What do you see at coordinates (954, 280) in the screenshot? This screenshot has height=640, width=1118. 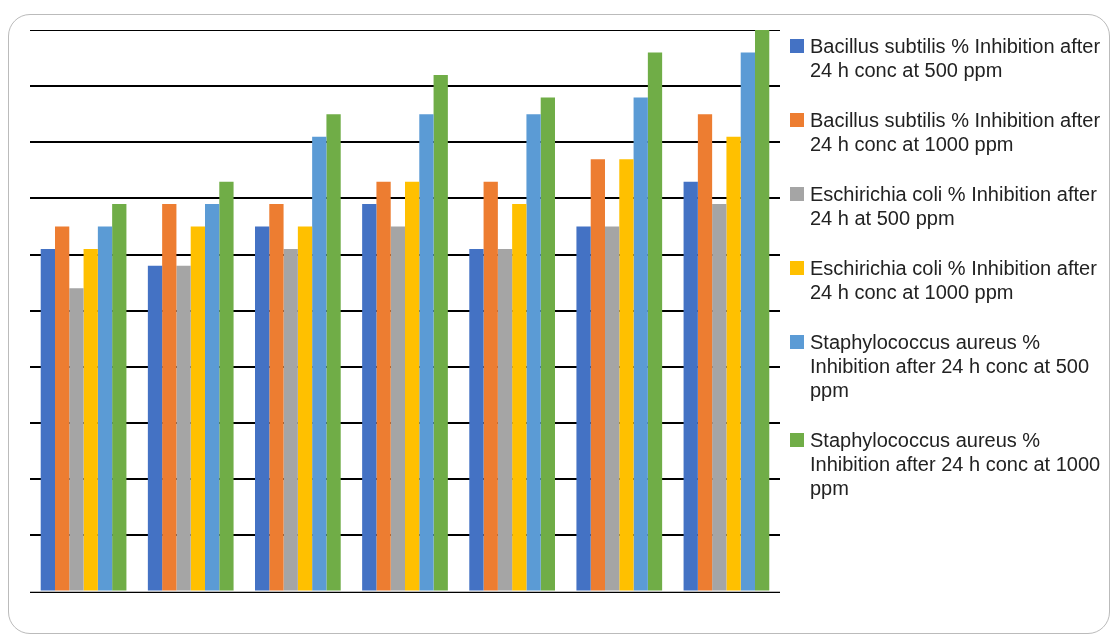 I see `legend-label: Eschirichia coli % Inhibition after 24 h conc at 1000 ppm` at bounding box center [954, 280].